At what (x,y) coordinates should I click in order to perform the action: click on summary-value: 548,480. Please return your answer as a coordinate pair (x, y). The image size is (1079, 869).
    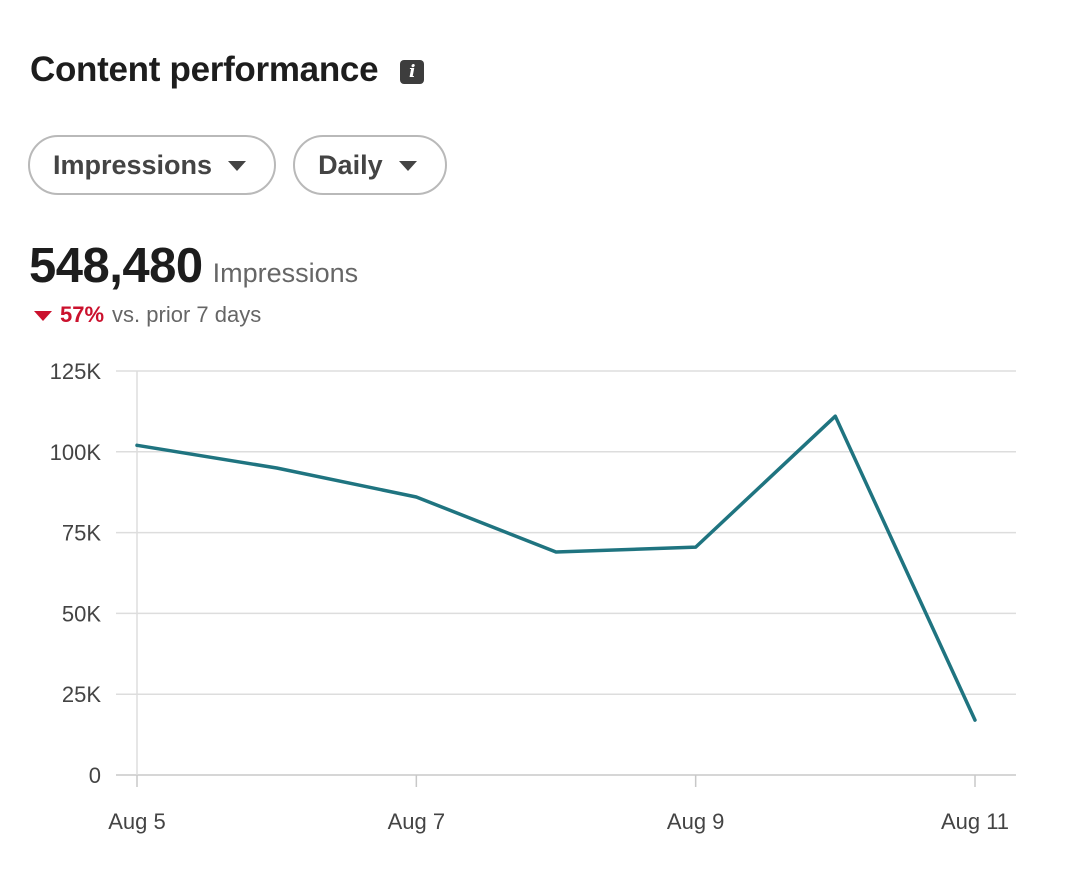
    Looking at the image, I should click on (116, 266).